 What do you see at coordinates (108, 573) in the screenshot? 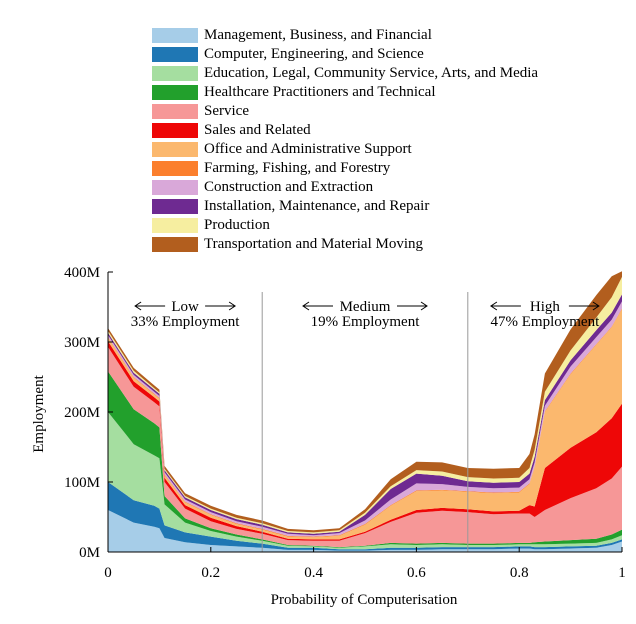
I see `x-tick-label: 0` at bounding box center [108, 573].